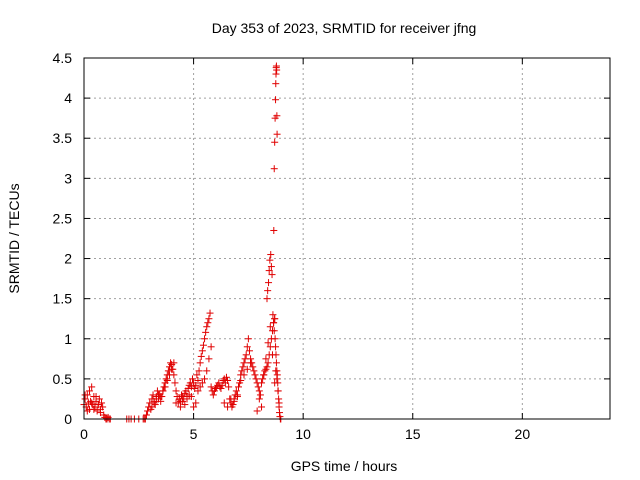  I want to click on x-tick-label: 5, so click(194, 434).